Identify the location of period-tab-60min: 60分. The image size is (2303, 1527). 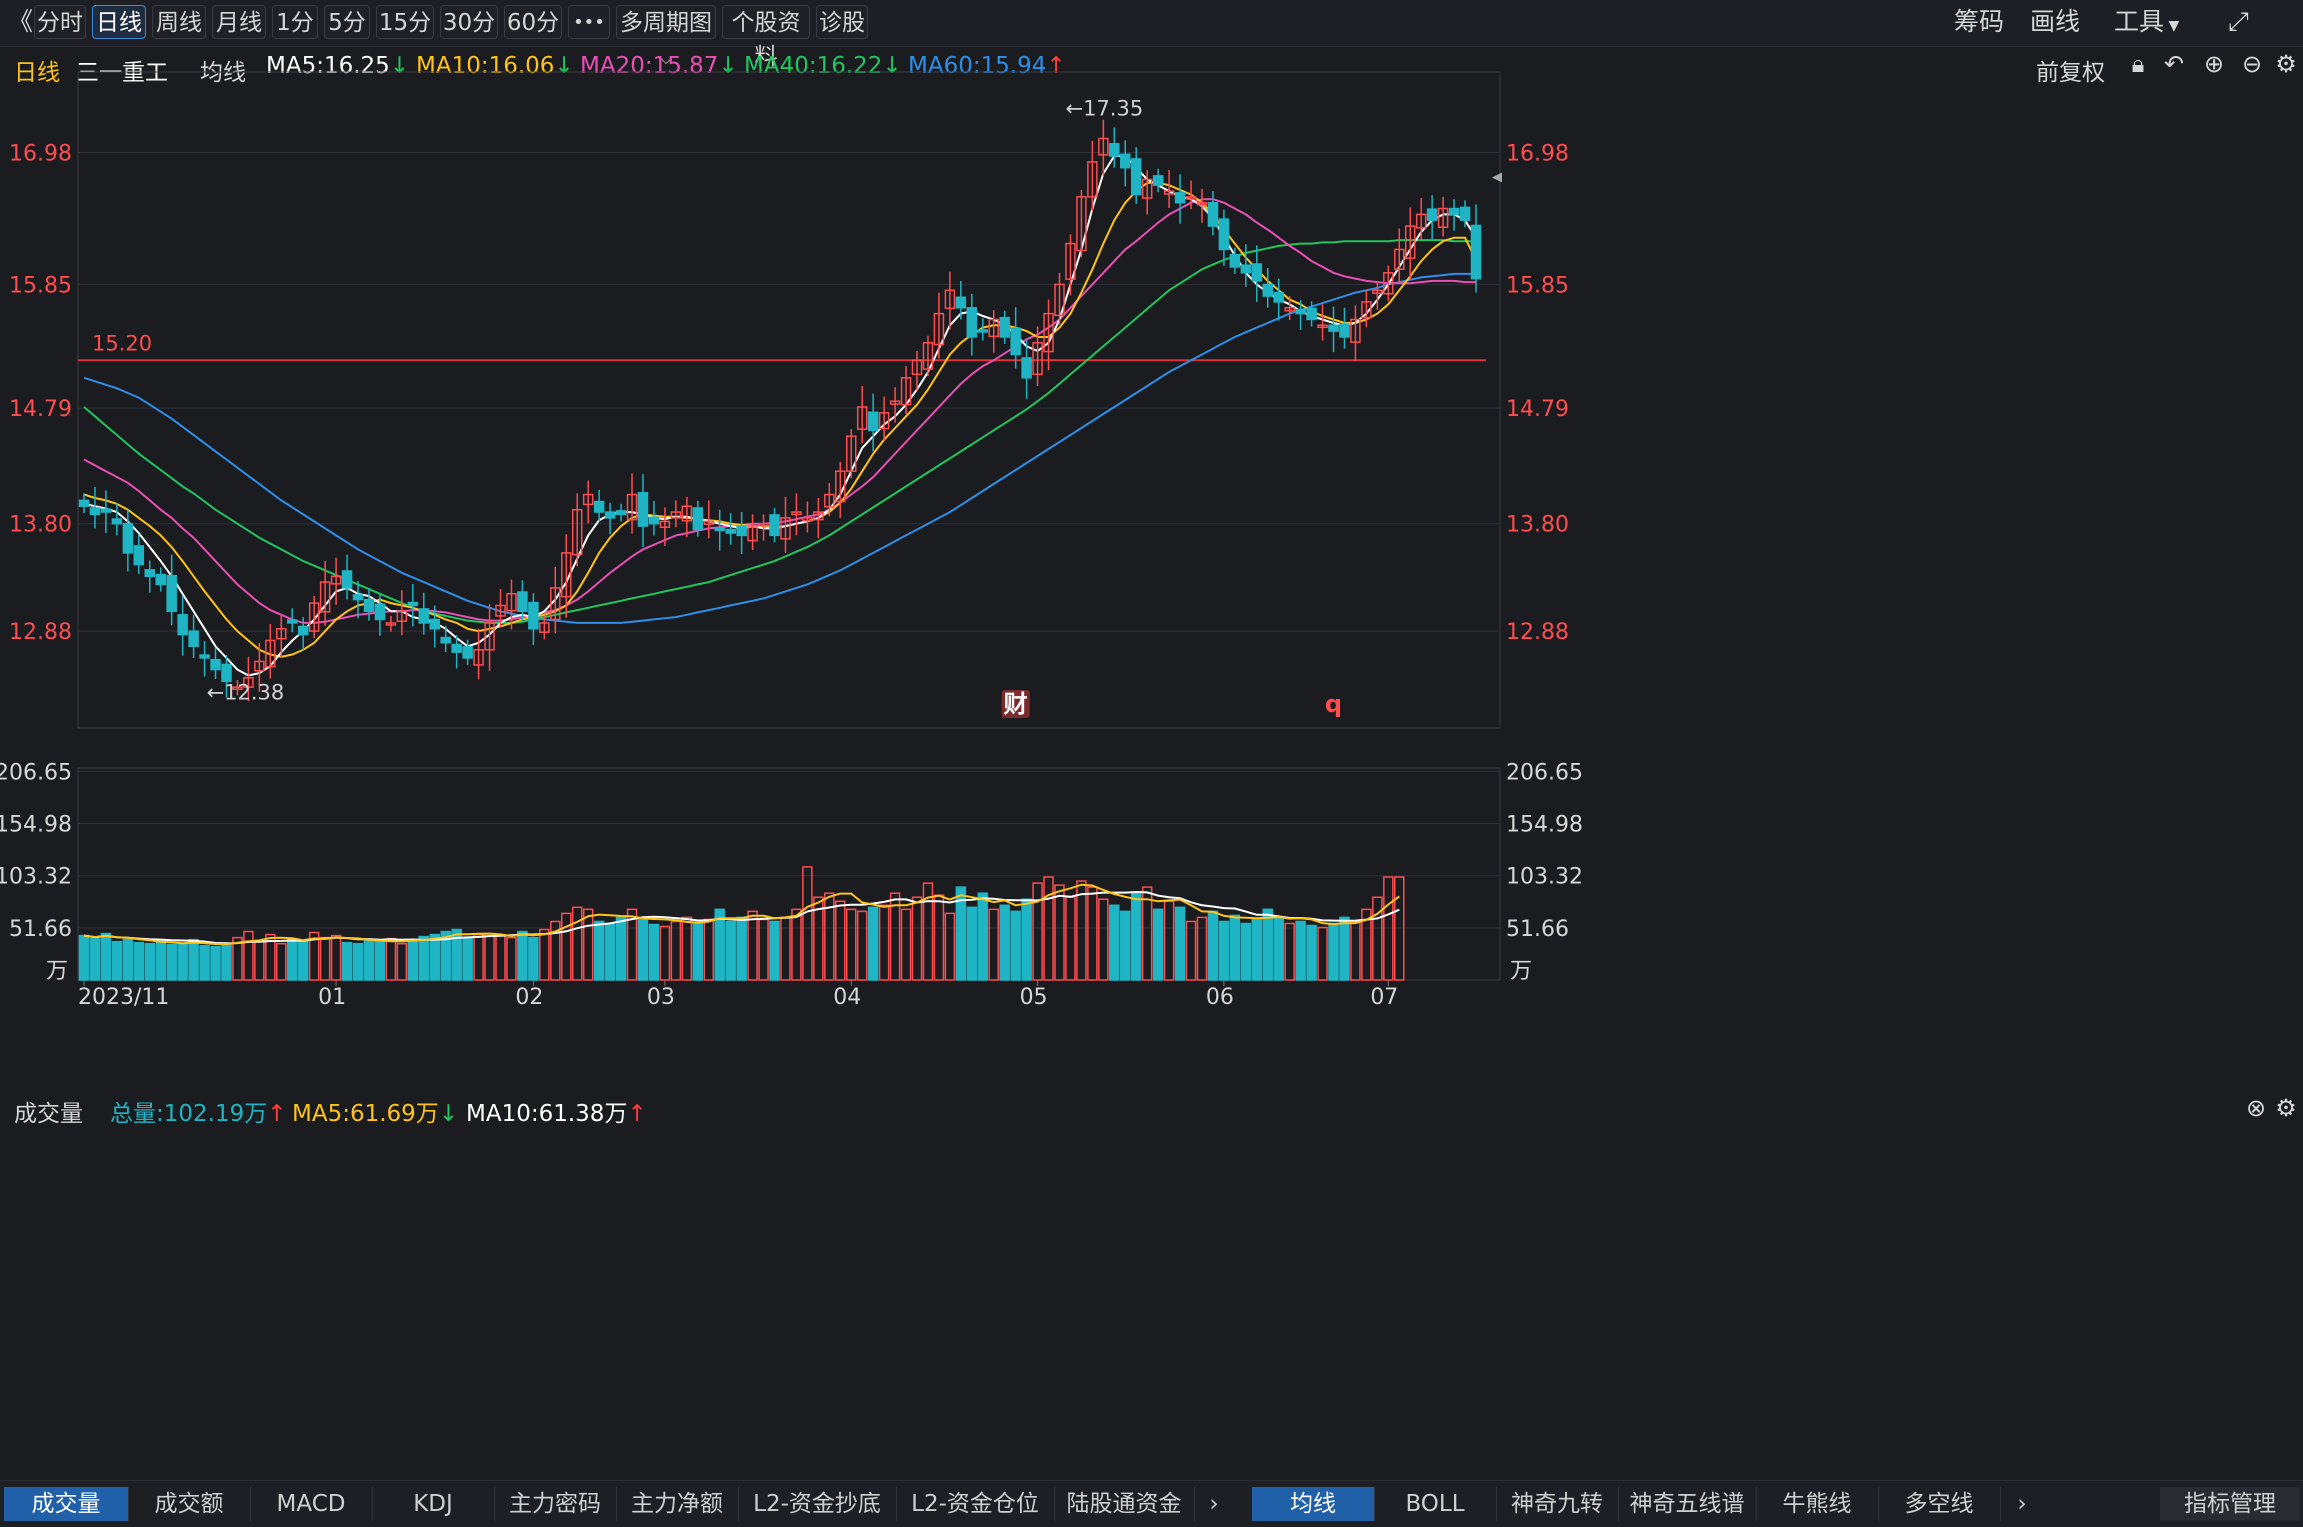
(533, 22).